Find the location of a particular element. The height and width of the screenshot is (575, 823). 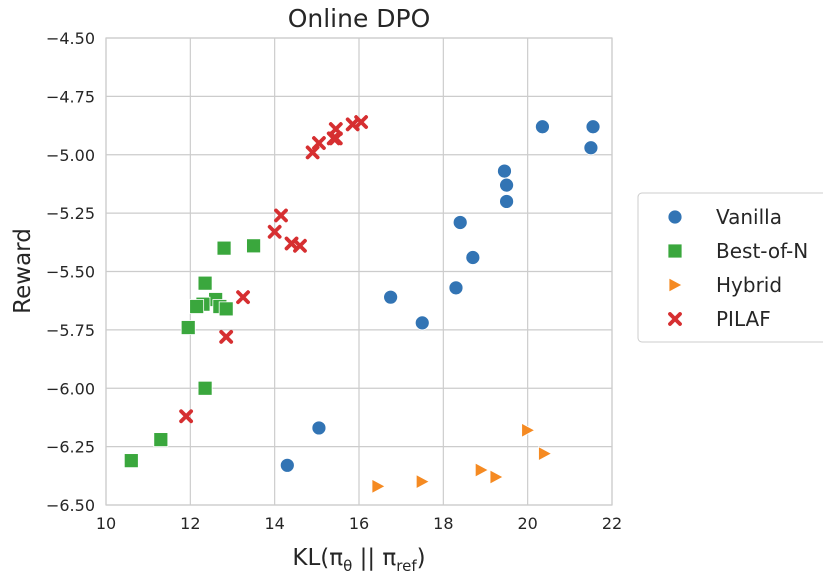

legend-item-hybrid: Hybrid is located at coordinates (725, 285).